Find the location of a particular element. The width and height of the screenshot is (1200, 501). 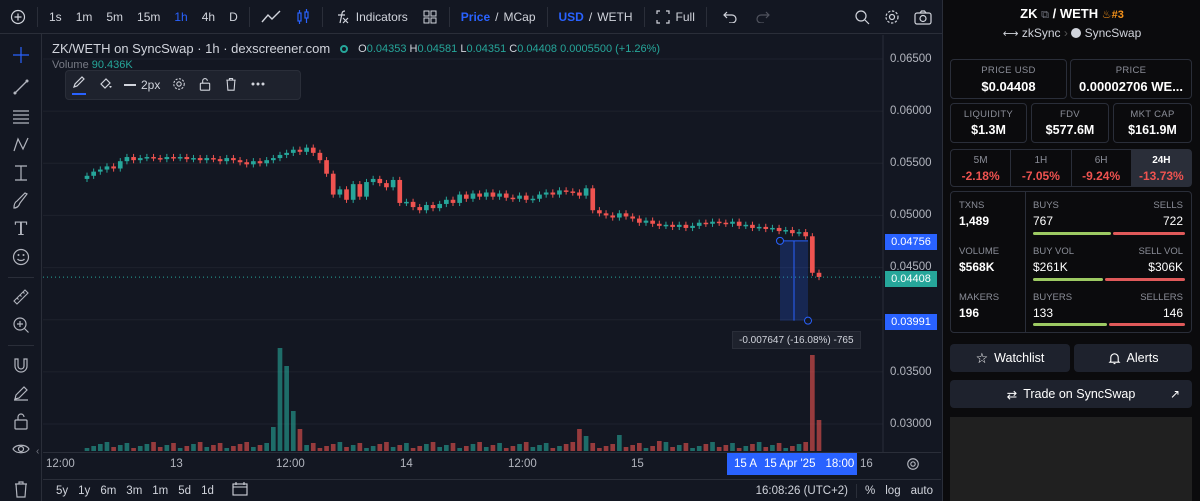

mcap-option: MCap is located at coordinates (519, 16).